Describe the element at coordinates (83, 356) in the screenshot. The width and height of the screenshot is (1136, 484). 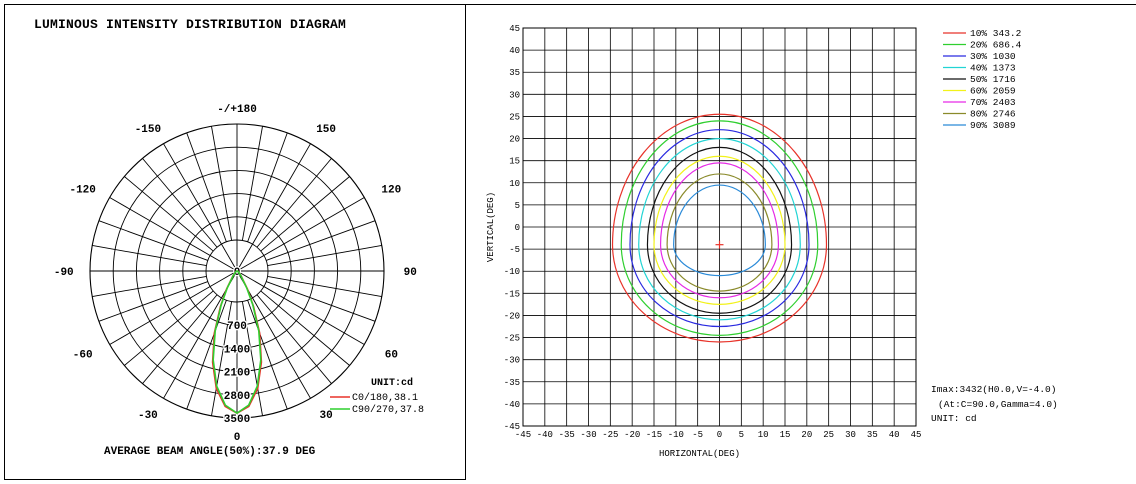
I see `polar-angle-label: -60` at that location.